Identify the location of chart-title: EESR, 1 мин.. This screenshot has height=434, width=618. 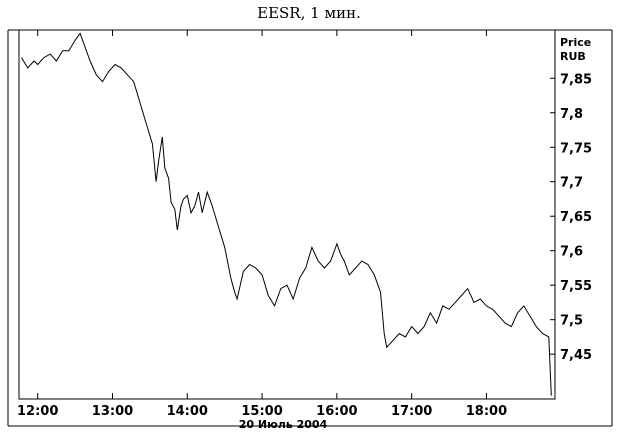
(309, 13).